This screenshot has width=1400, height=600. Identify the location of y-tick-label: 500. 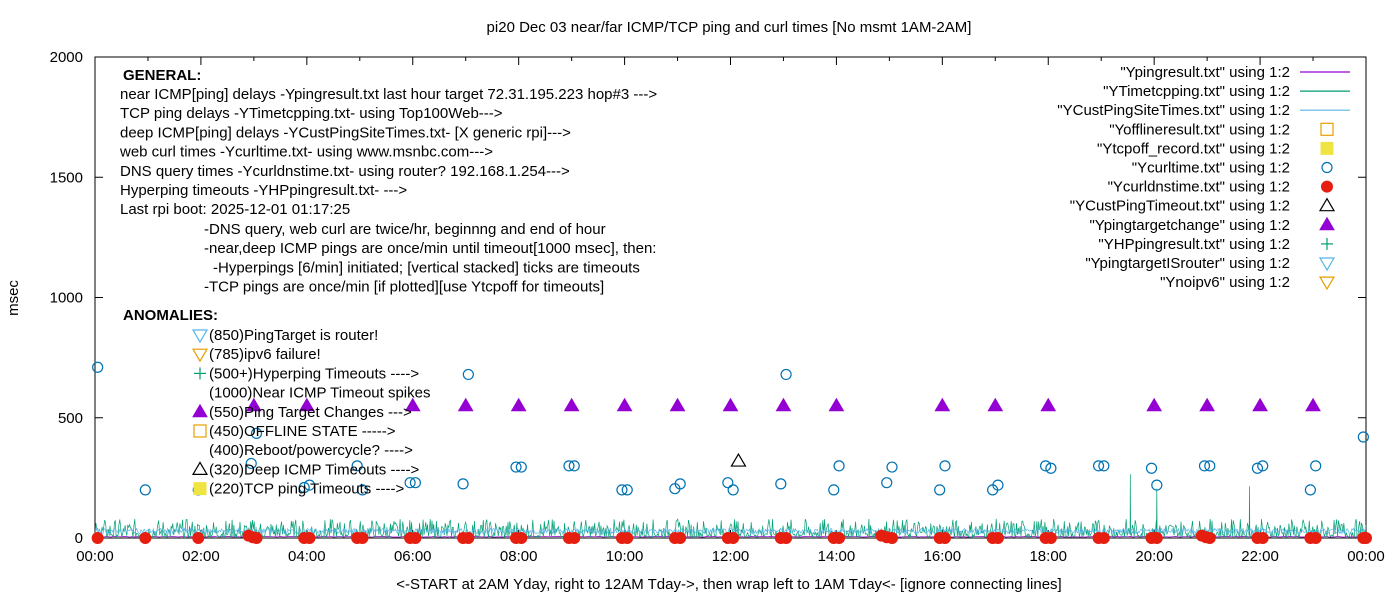
(70, 418).